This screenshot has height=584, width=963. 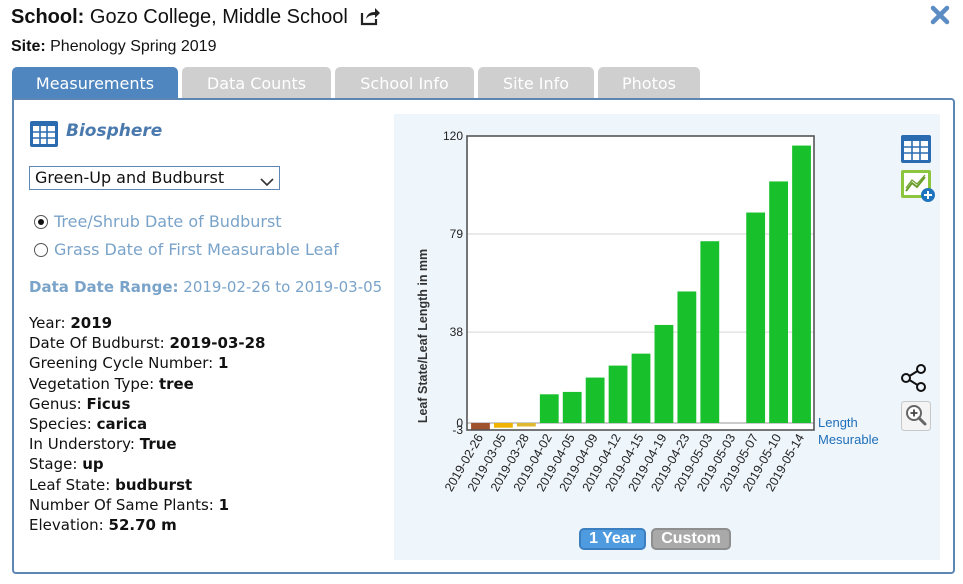 I want to click on detail-value: 52.70 m, so click(x=142, y=525).